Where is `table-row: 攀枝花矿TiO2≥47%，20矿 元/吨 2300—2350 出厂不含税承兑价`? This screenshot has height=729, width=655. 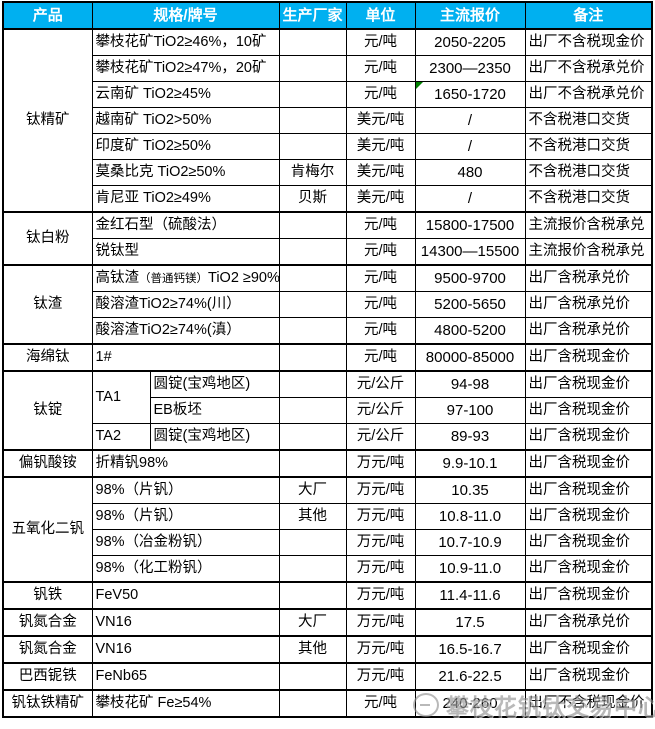 table-row: 攀枝花矿TiO2≥47%，20矿 元/吨 2300—2350 出厂不含税承兑价 is located at coordinates (328, 68).